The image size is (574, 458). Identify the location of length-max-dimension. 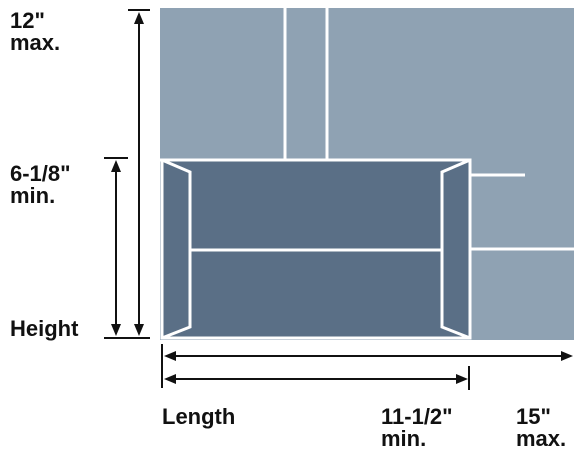
(364, 366).